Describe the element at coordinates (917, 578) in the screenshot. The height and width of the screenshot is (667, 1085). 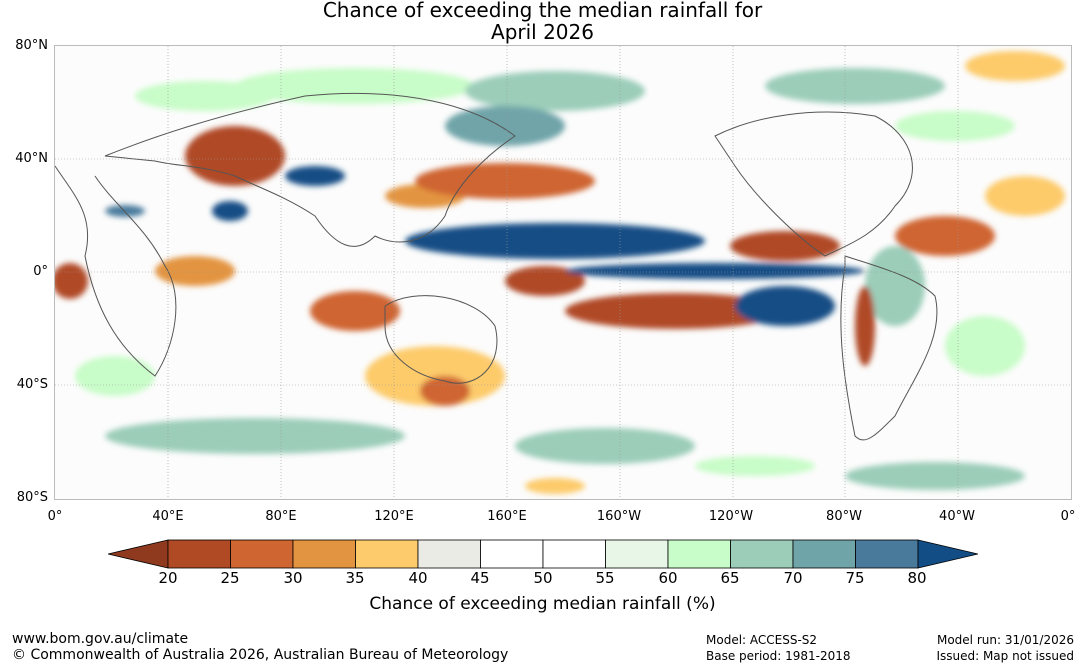
I see `colorbar-tick-80: 80` at that location.